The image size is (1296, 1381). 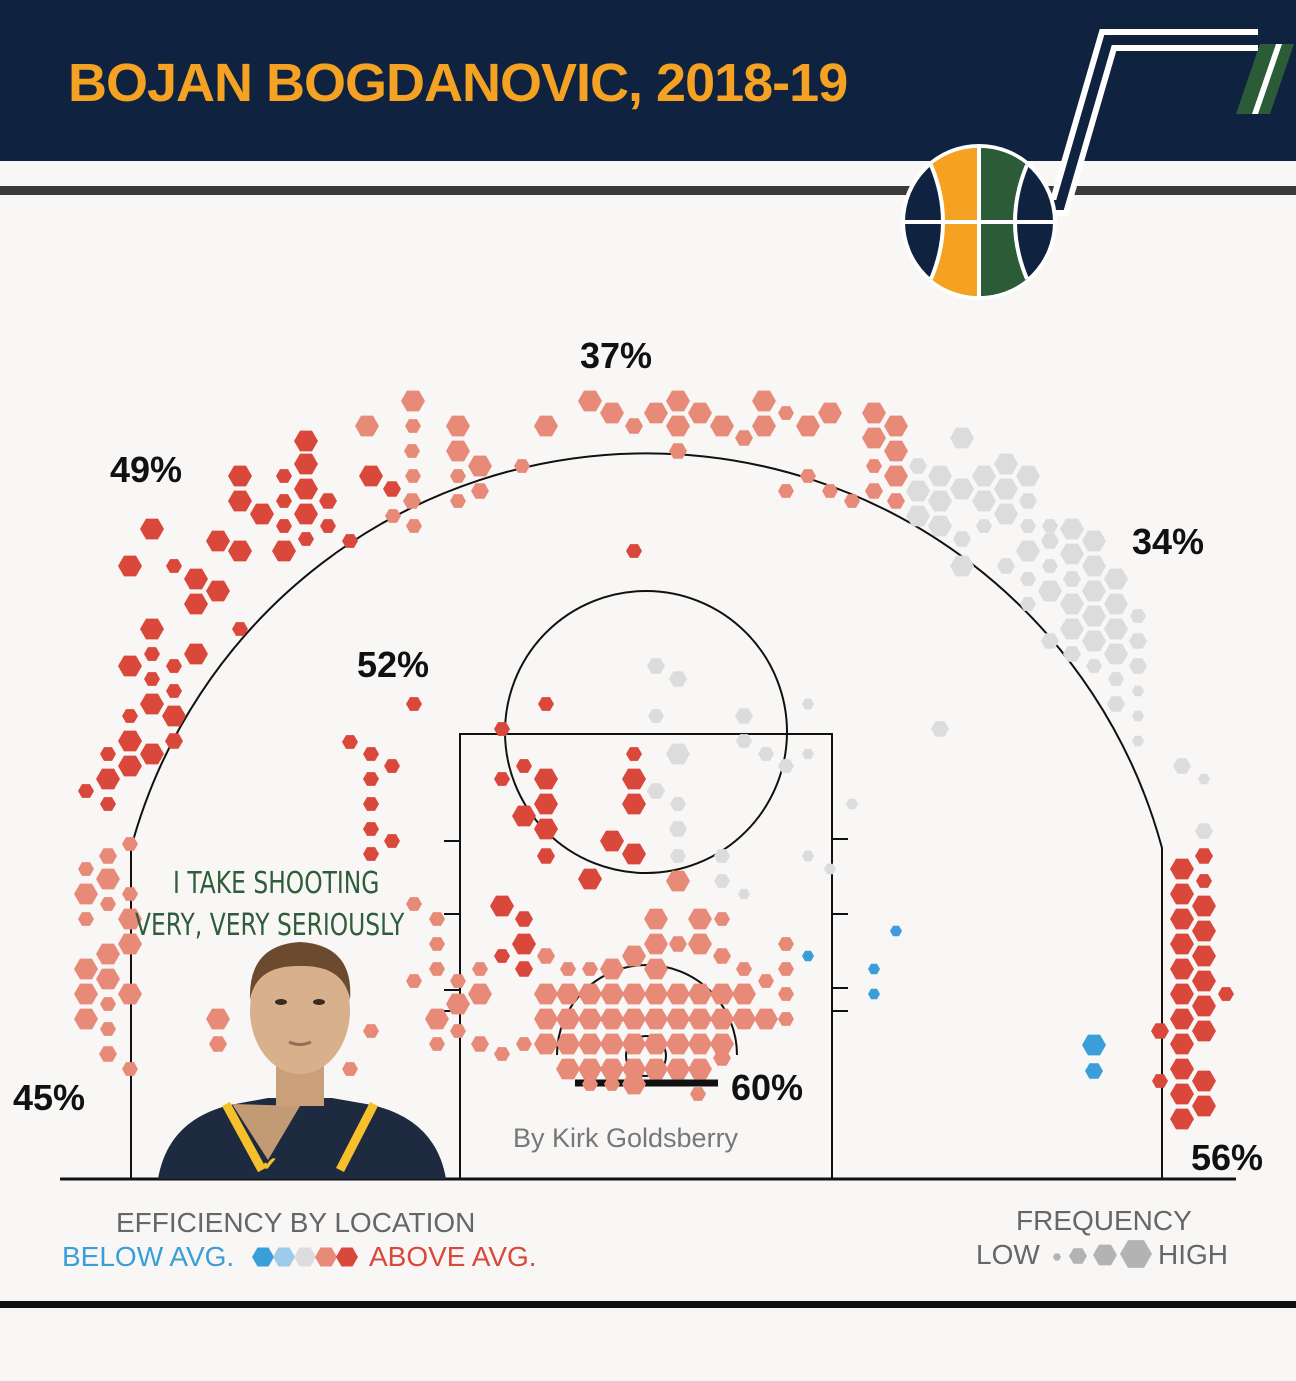 What do you see at coordinates (648, 1304) in the screenshot?
I see `bottom-divider` at bounding box center [648, 1304].